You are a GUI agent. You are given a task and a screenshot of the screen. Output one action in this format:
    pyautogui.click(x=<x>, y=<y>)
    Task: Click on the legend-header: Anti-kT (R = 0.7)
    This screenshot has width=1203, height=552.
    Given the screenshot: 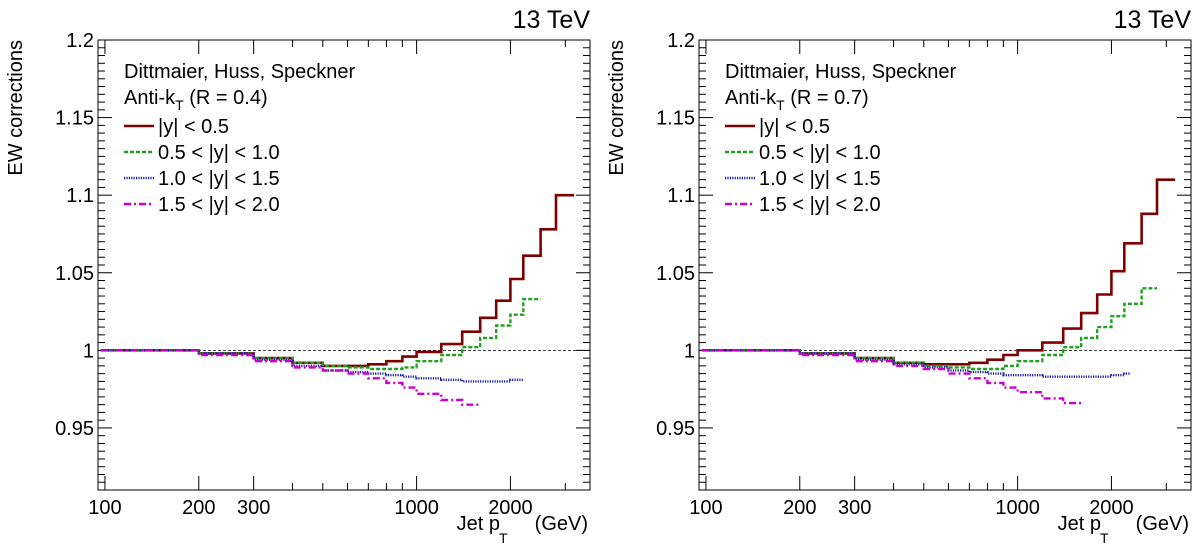 What is the action you would take?
    pyautogui.click(x=797, y=100)
    